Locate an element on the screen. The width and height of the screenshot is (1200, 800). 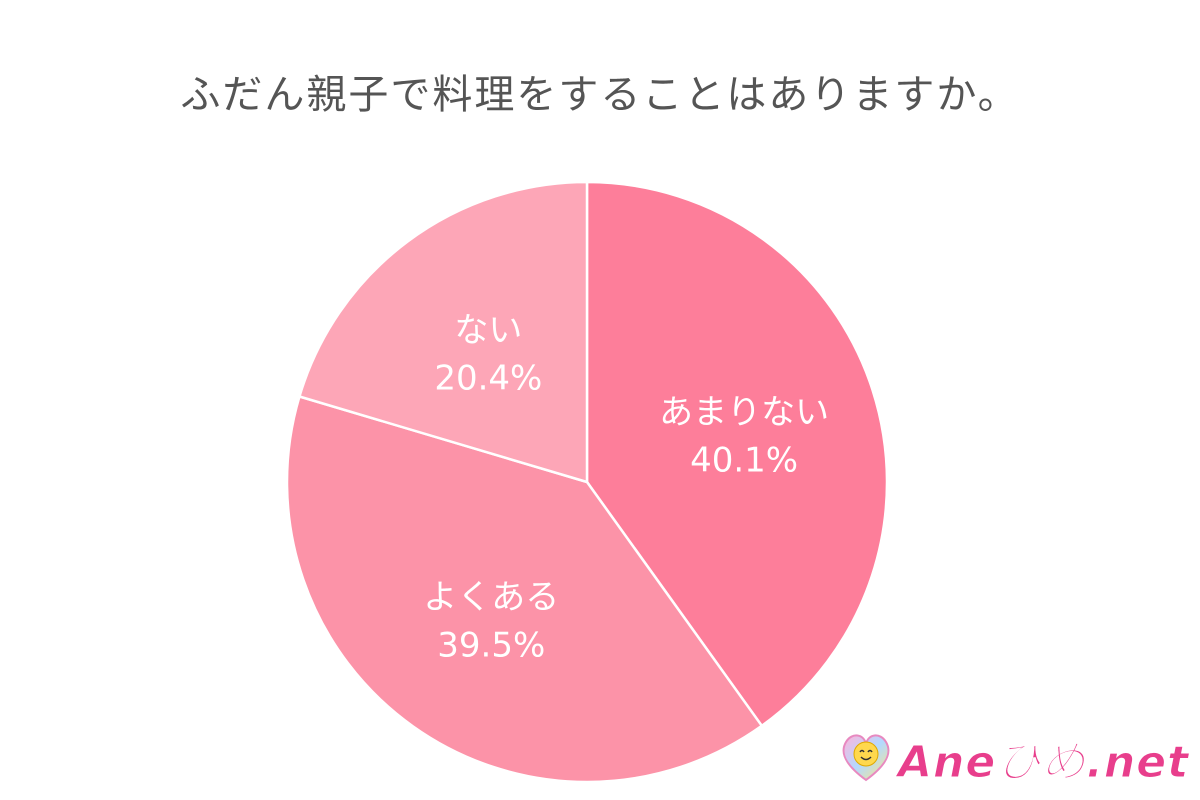
slice-value-label: 39.5% is located at coordinates (491, 645).